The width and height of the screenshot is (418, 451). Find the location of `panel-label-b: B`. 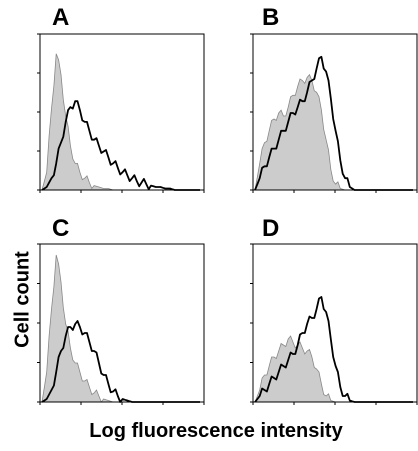

panel-label-b: B is located at coordinates (271, 17).